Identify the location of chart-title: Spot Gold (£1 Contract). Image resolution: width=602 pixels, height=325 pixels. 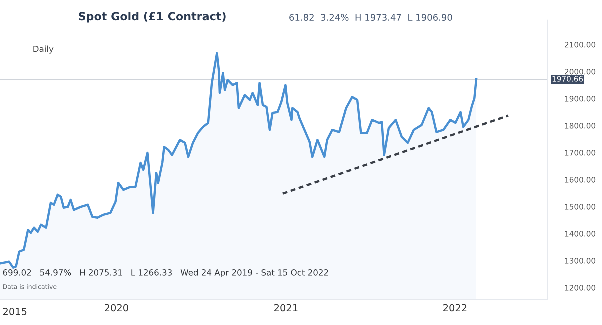
(152, 17).